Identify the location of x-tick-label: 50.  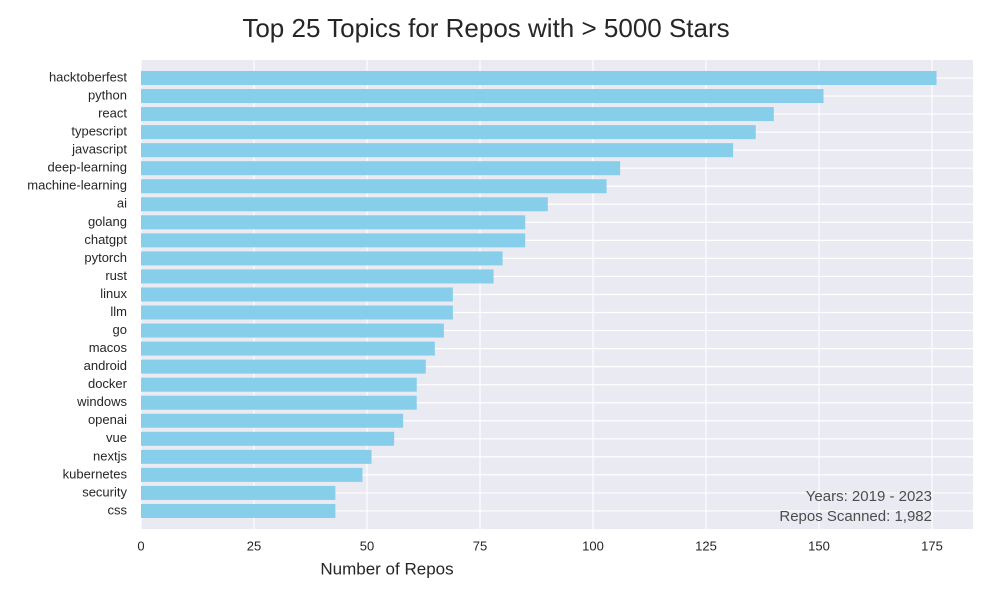
(367, 545).